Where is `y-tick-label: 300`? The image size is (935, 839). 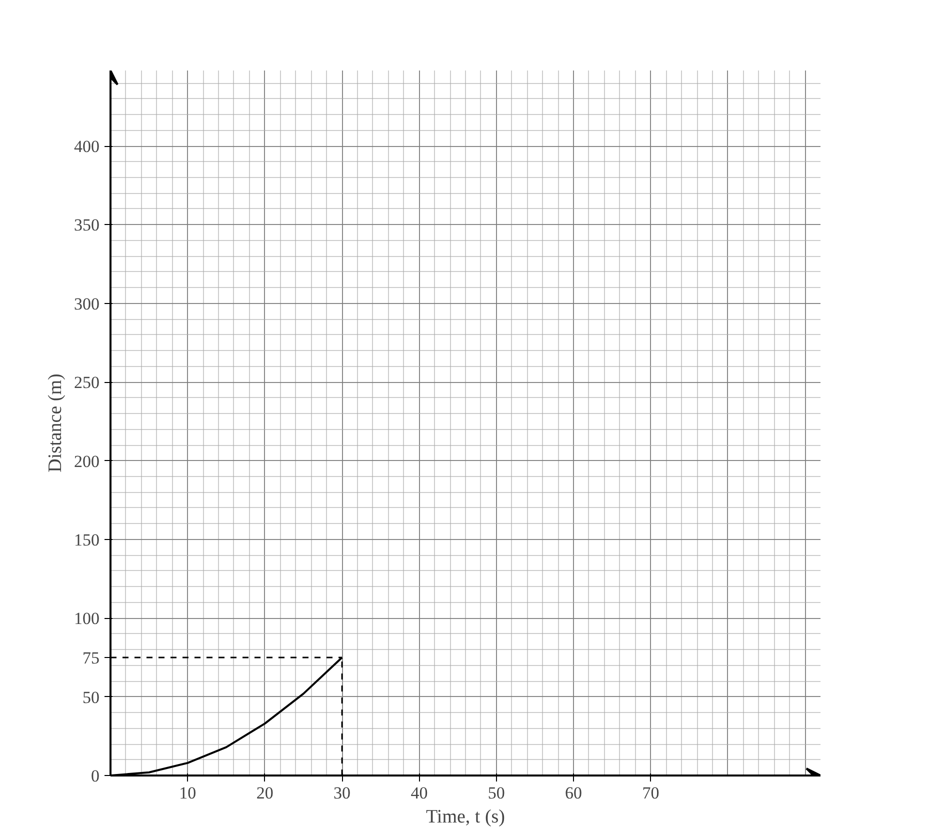
y-tick-label: 300 is located at coordinates (87, 304).